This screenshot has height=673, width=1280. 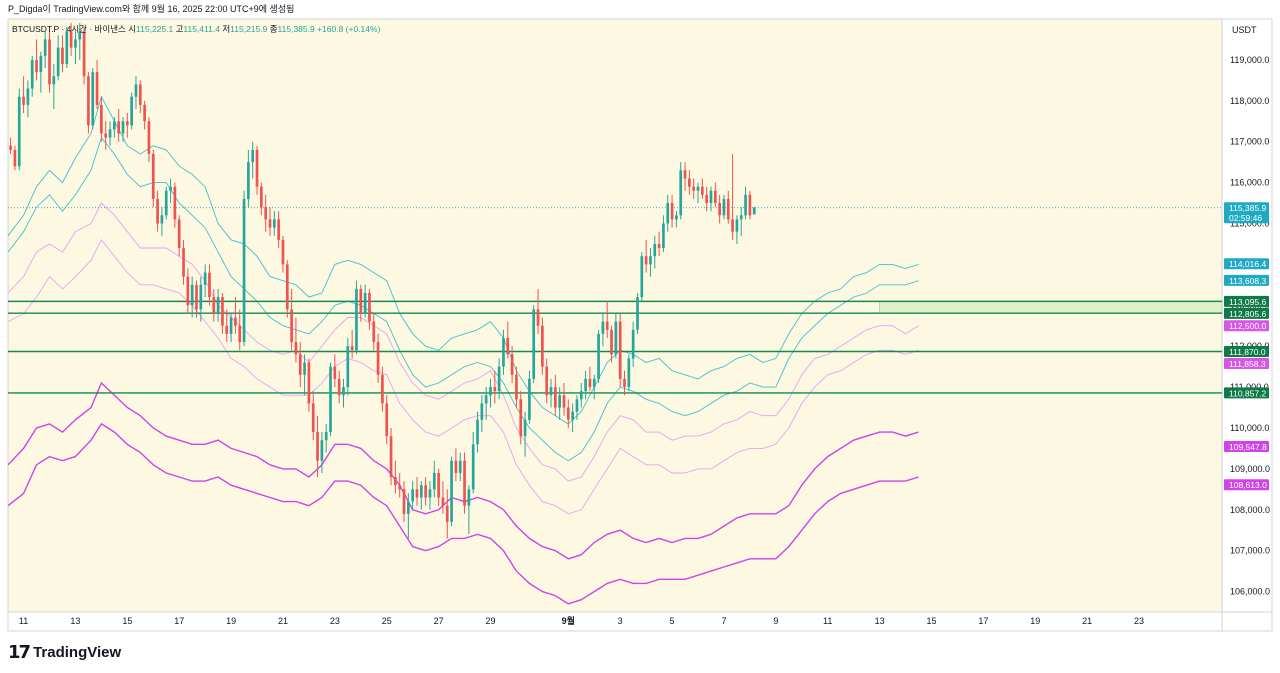 I want to click on x-tick-label: 21, so click(x=283, y=621).